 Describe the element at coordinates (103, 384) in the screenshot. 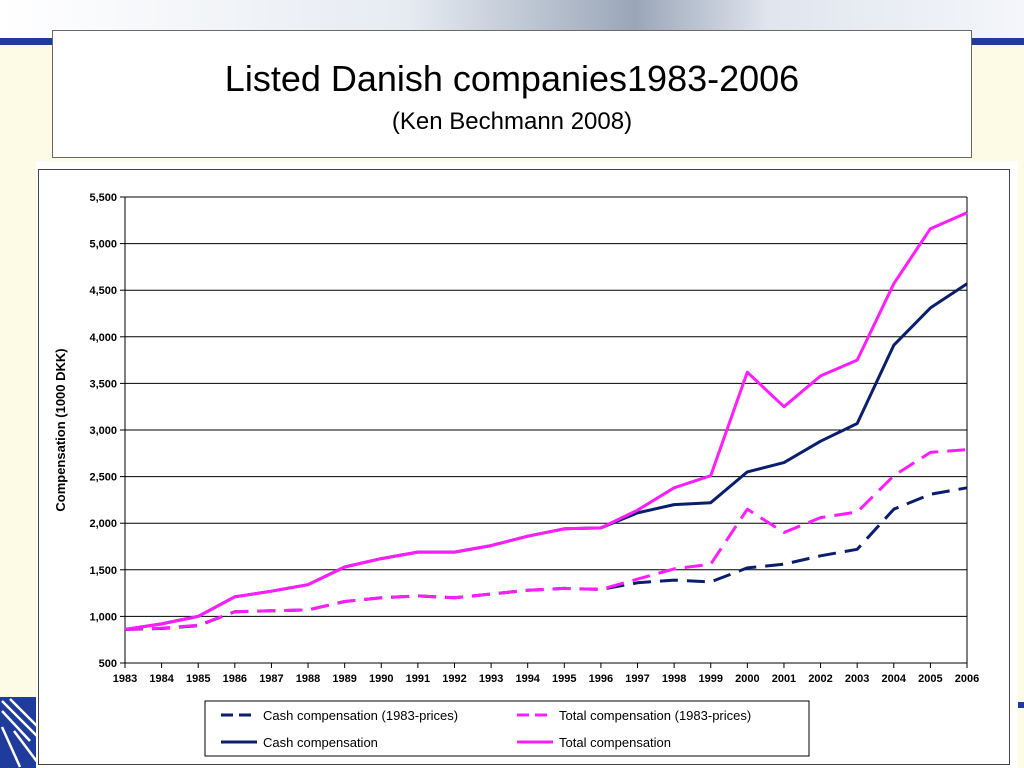

I see `y-tick-label: 3,500` at that location.